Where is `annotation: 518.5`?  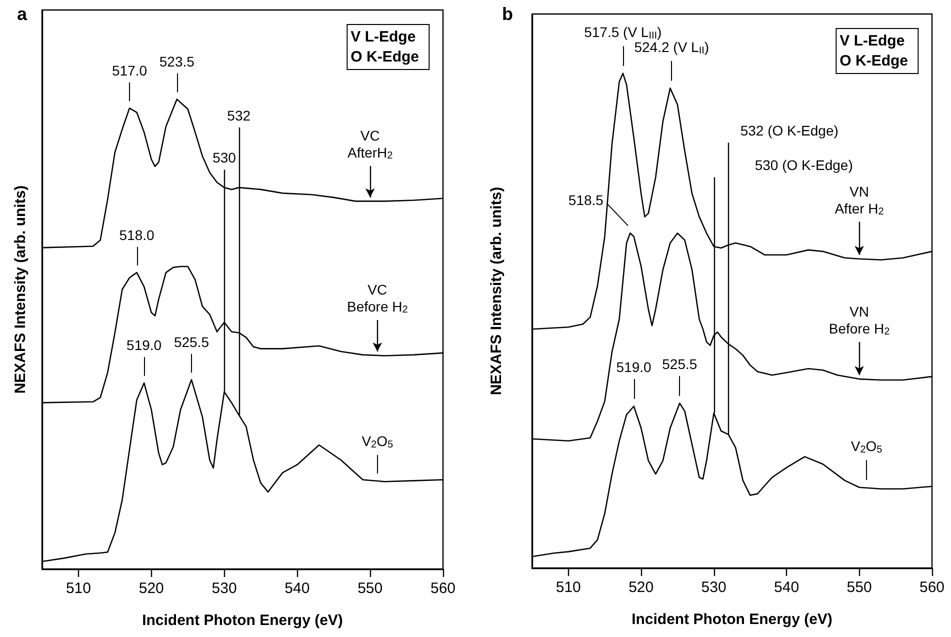
annotation: 518.5 is located at coordinates (586, 200).